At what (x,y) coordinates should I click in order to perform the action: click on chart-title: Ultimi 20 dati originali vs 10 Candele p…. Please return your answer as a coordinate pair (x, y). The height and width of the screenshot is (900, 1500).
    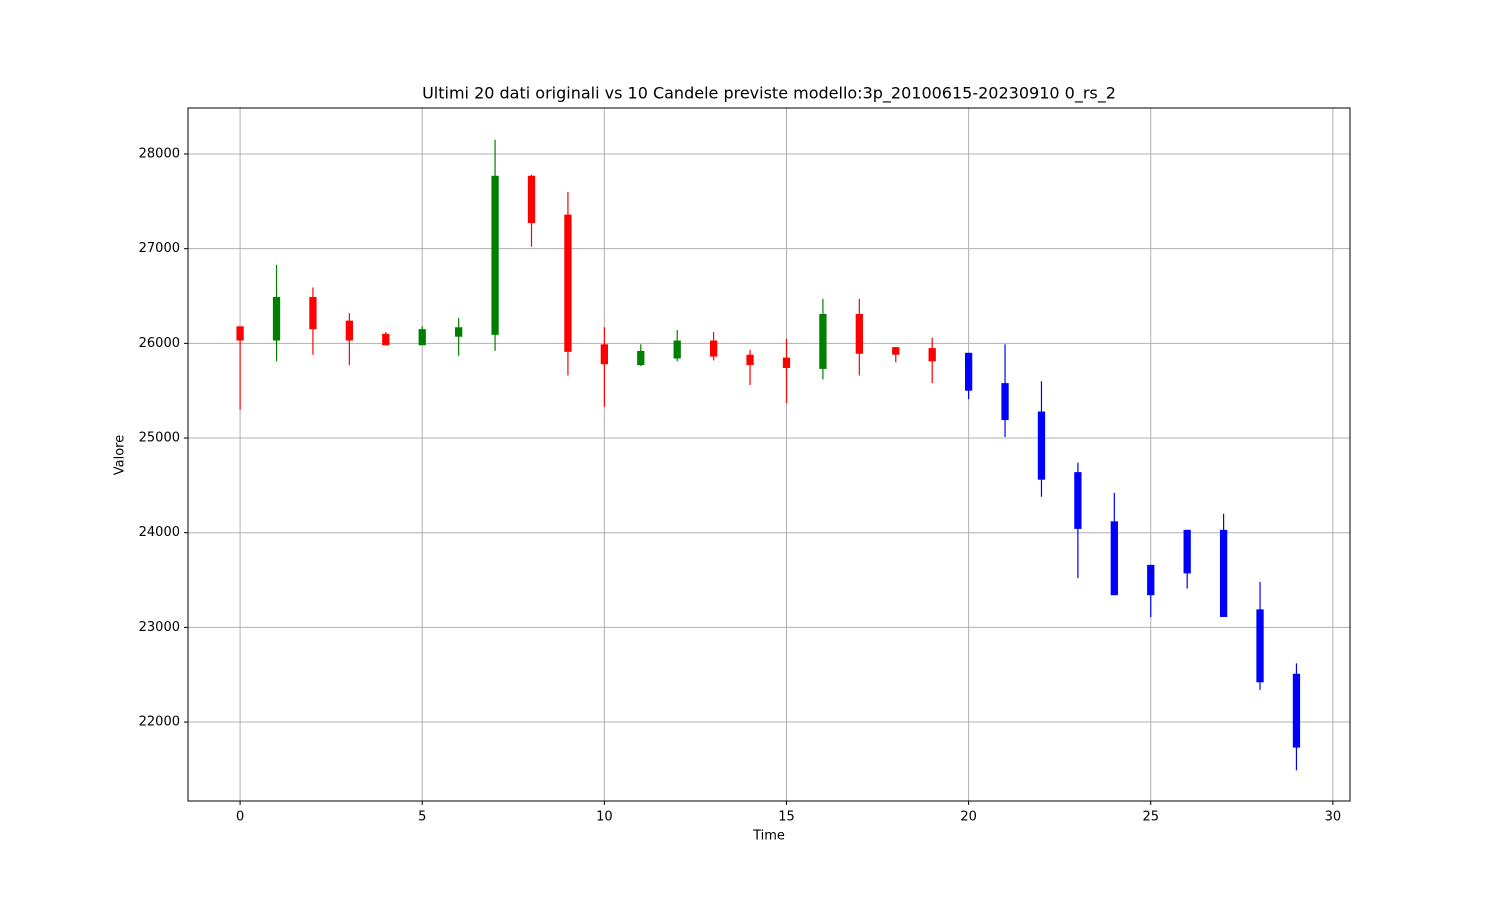
    Looking at the image, I should click on (769, 94).